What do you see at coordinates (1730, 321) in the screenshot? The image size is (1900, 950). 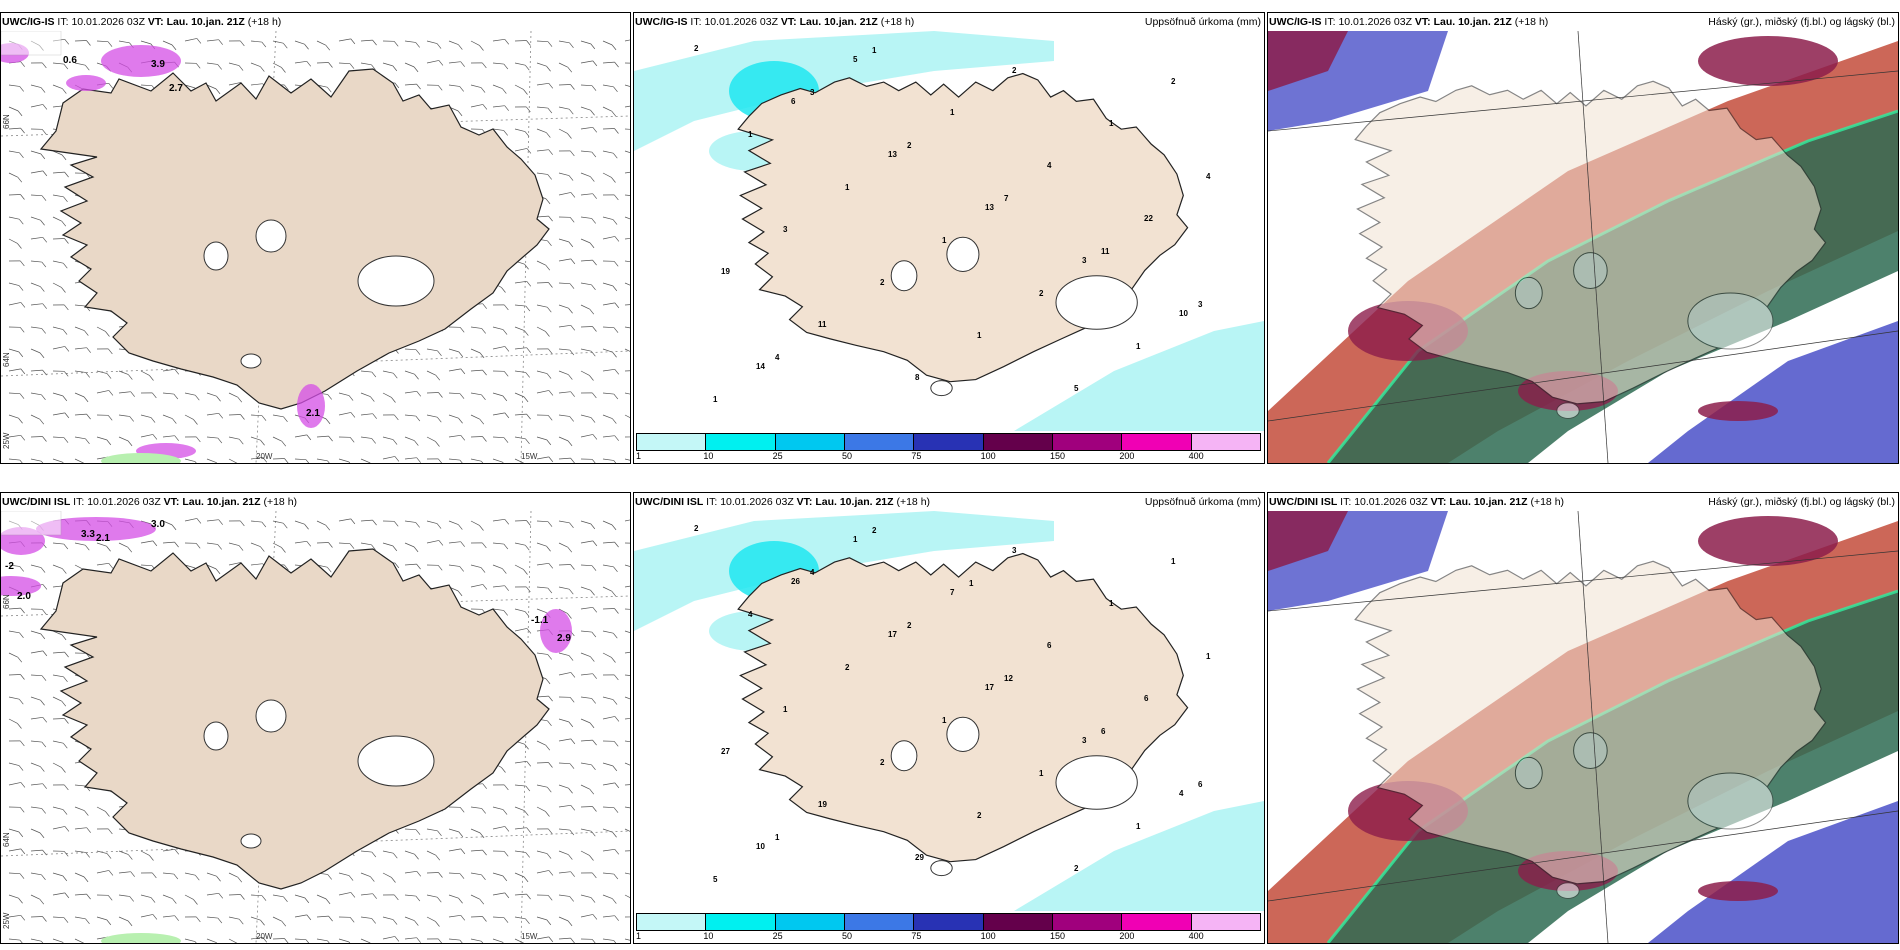 I see `glacier-vatnajokull` at bounding box center [1730, 321].